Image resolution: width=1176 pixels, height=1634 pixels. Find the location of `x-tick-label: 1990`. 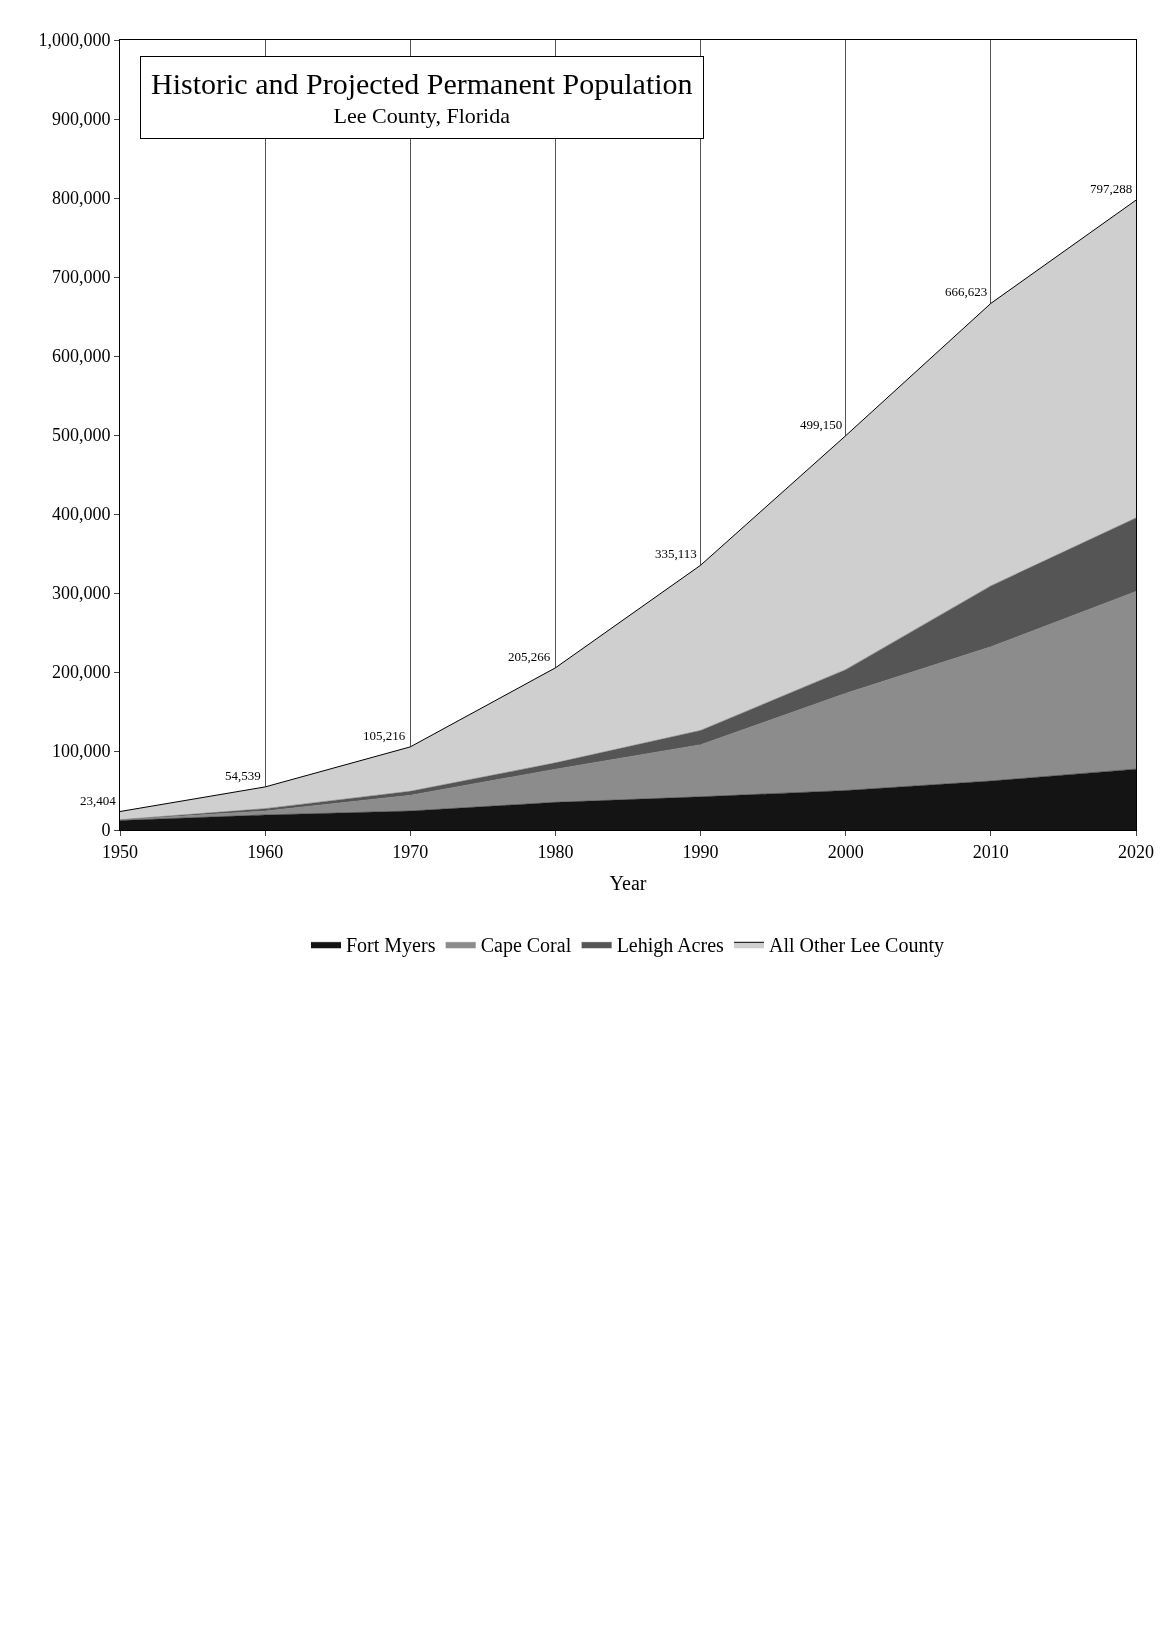

x-tick-label: 1990 is located at coordinates (700, 851).